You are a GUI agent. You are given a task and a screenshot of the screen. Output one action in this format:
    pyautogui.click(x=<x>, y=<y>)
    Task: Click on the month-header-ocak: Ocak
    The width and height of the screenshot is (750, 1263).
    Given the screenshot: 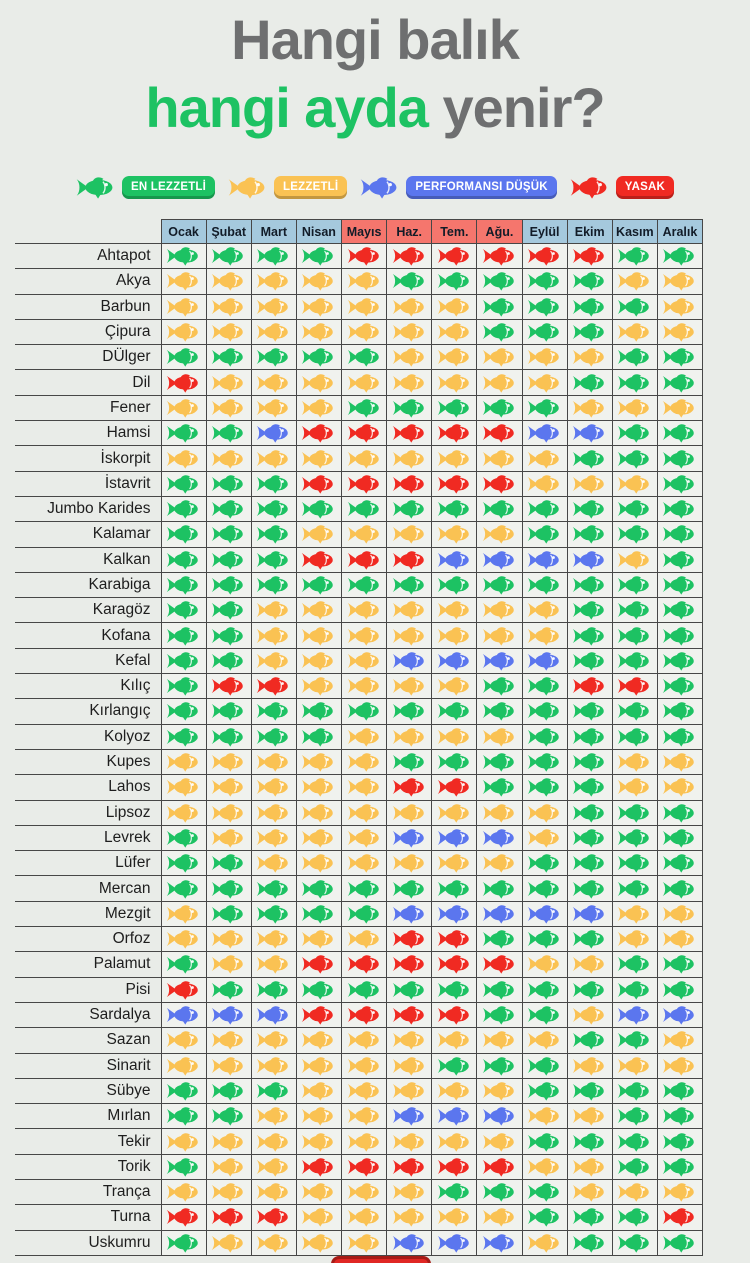 What is the action you would take?
    pyautogui.click(x=183, y=231)
    